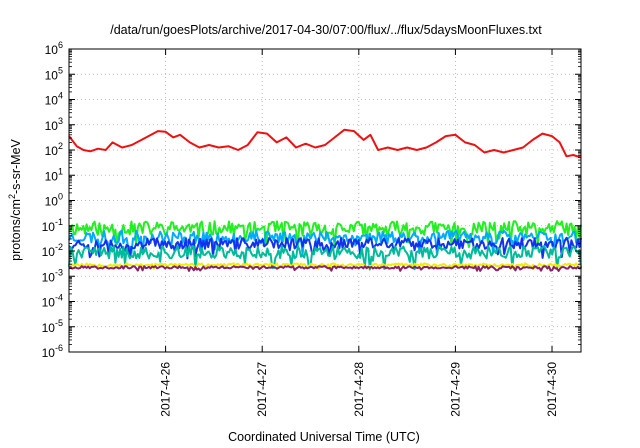 This screenshot has height=448, width=640. What do you see at coordinates (166, 389) in the screenshot?
I see `x-tick-label: 2017-4-26` at bounding box center [166, 389].